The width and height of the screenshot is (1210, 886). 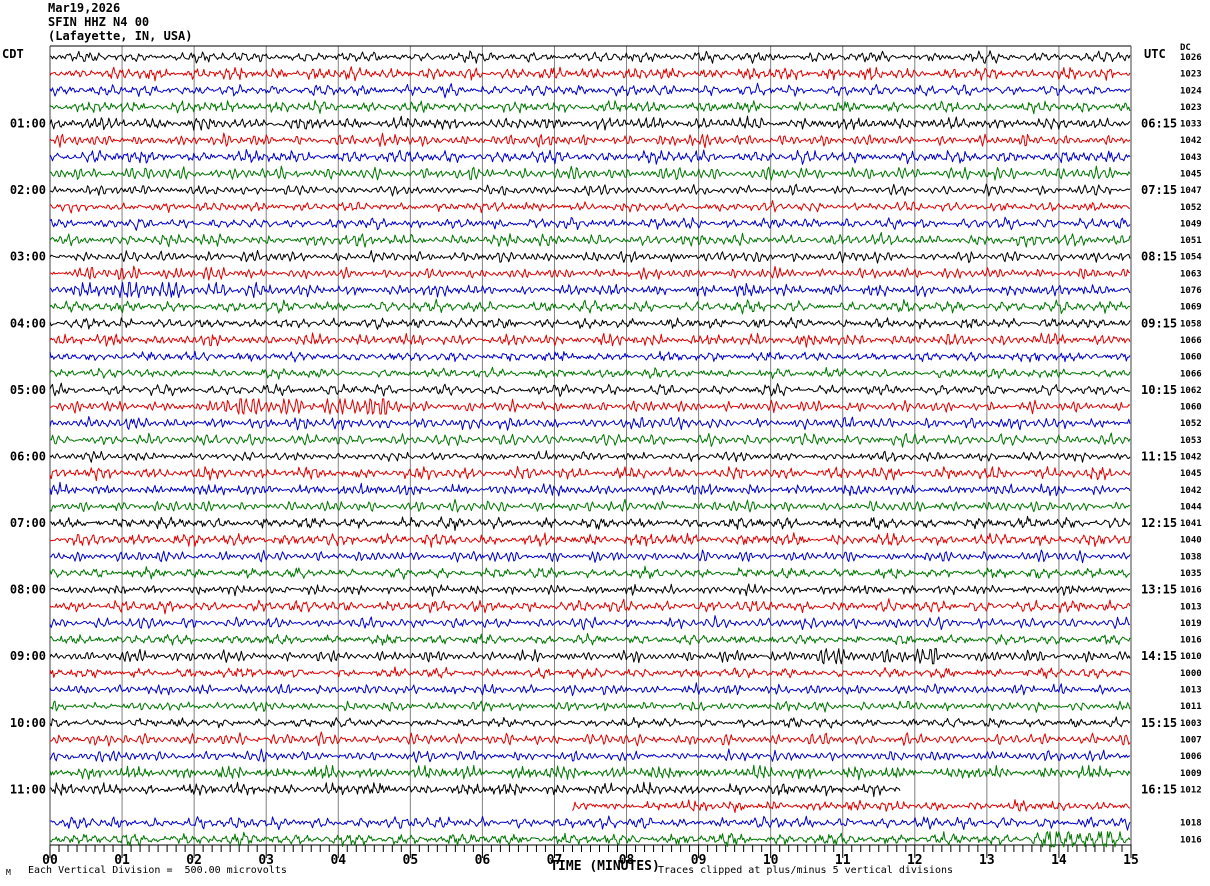 What do you see at coordinates (555, 860) in the screenshot?
I see `x-tick-label: 07` at bounding box center [555, 860].